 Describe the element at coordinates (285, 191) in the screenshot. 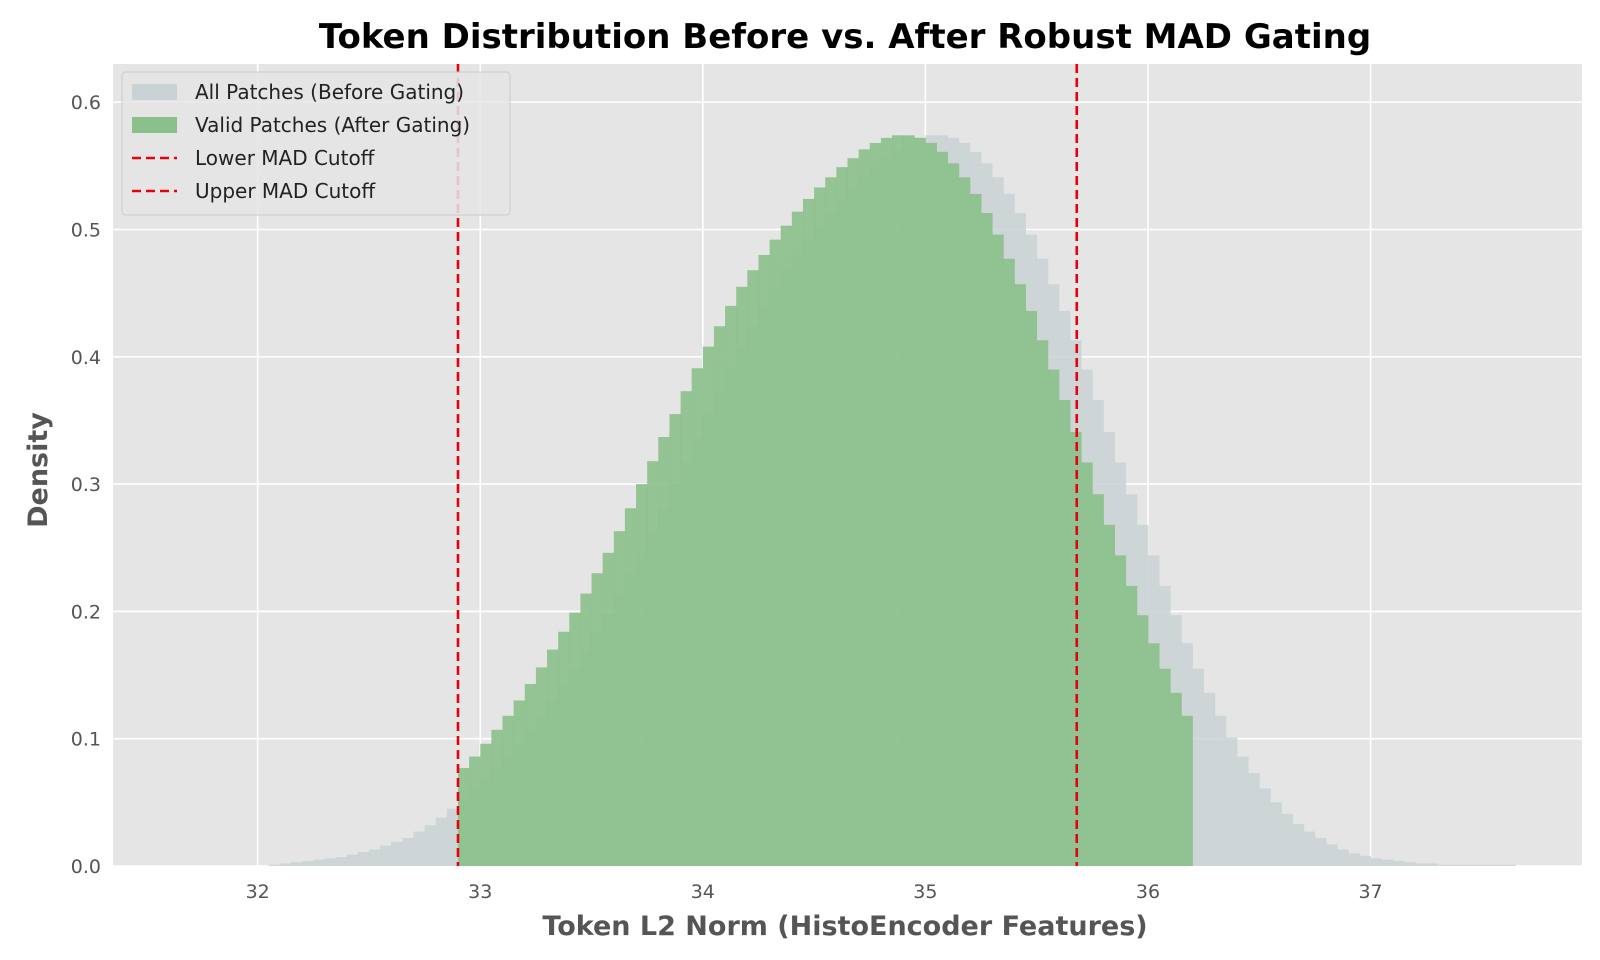

I see `legend-label: Upper MAD Cutoff` at that location.